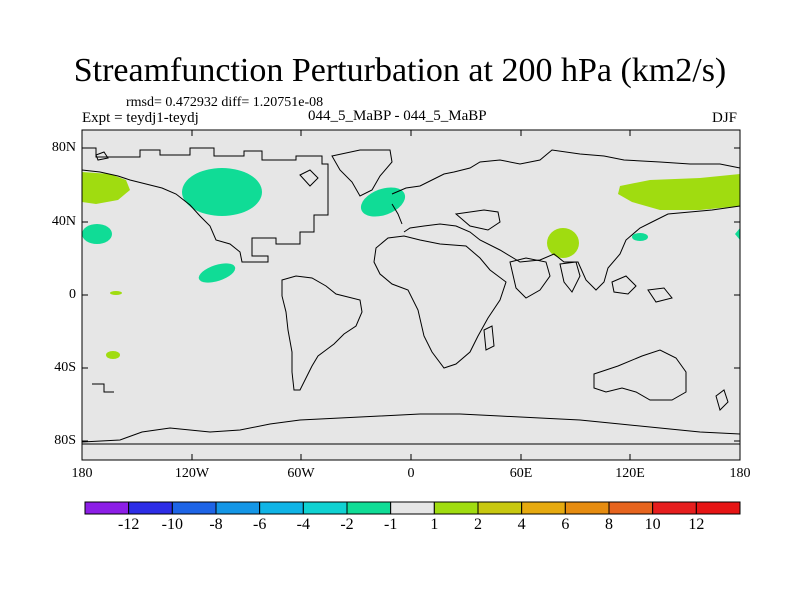 This screenshot has height=600, width=800. What do you see at coordinates (362, 173) in the screenshot?
I see `coast-greenland` at bounding box center [362, 173].